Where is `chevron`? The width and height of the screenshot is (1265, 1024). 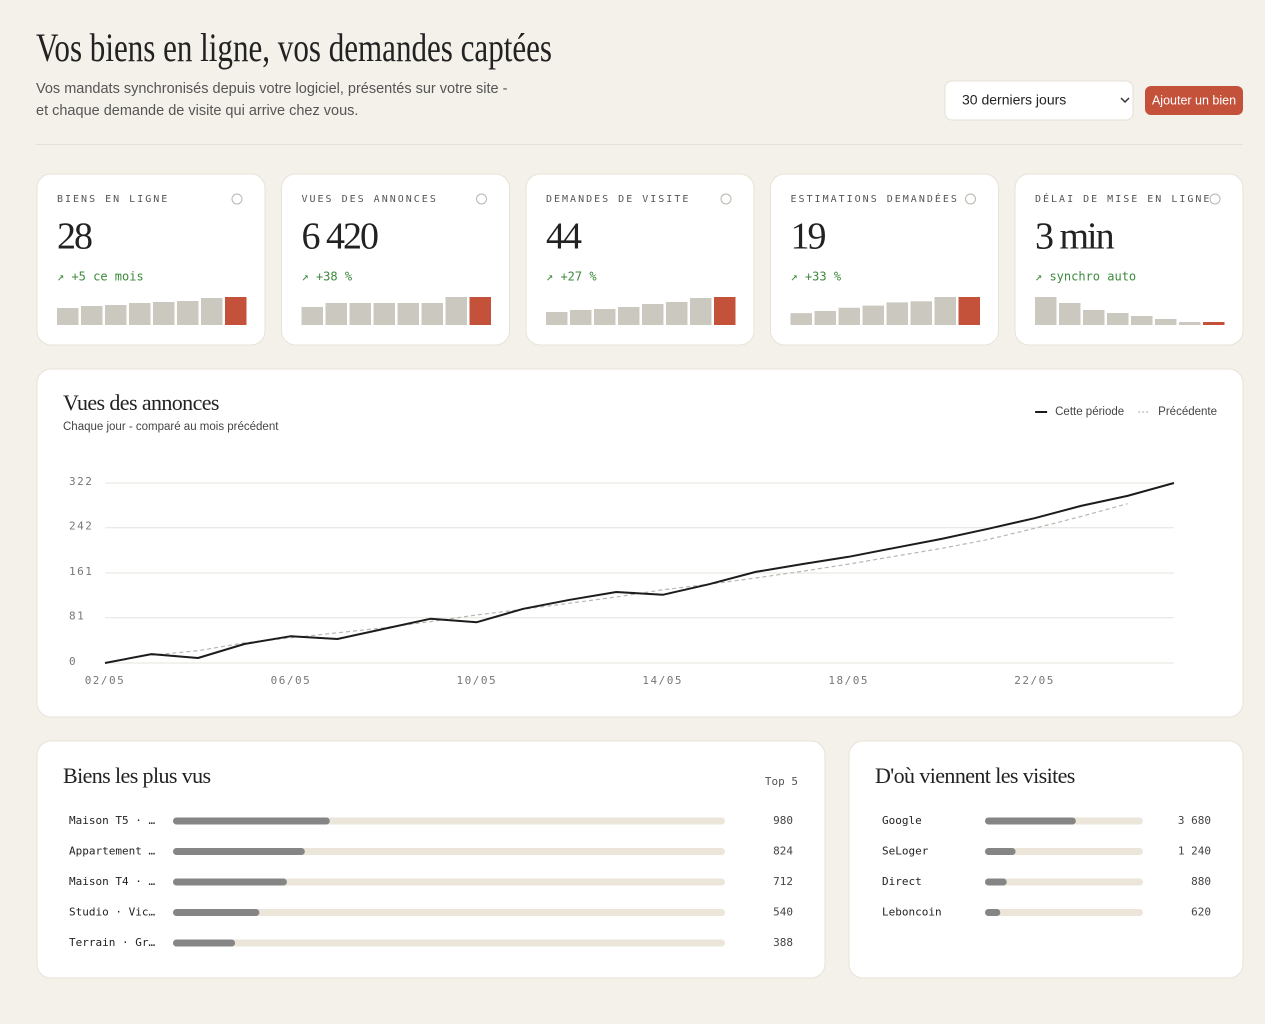
chevron is located at coordinates (1125, 100).